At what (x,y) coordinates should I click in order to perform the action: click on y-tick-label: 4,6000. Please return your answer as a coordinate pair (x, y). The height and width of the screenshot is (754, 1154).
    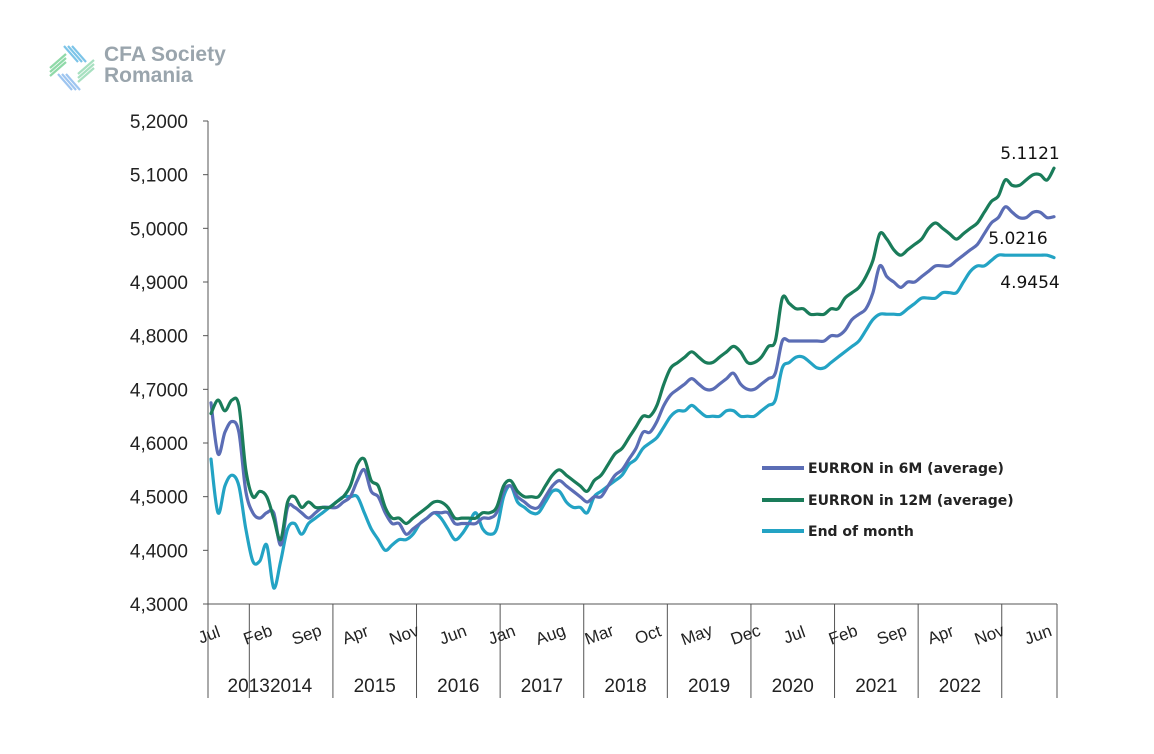
    Looking at the image, I should click on (159, 444).